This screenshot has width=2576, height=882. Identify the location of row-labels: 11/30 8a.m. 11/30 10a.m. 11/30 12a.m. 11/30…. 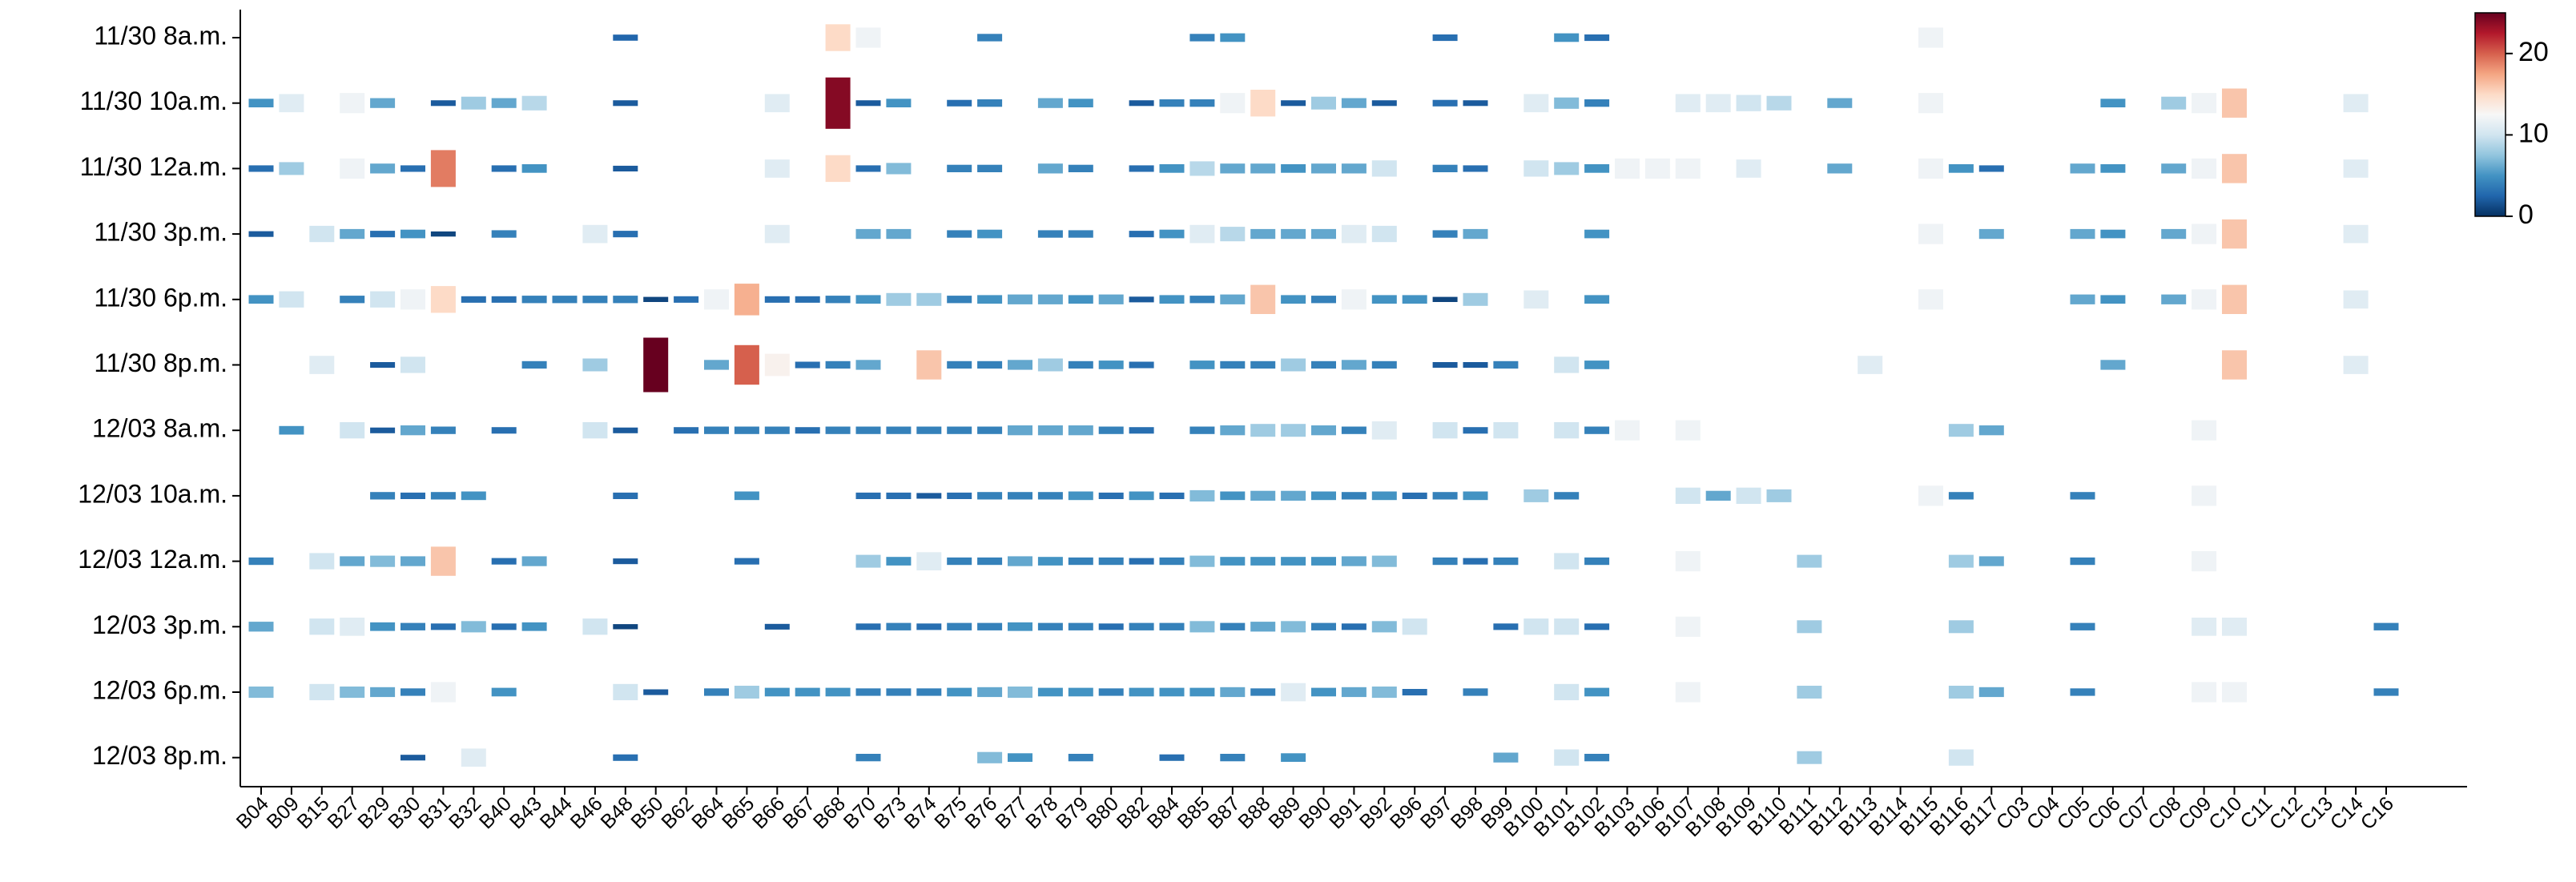
(152, 395).